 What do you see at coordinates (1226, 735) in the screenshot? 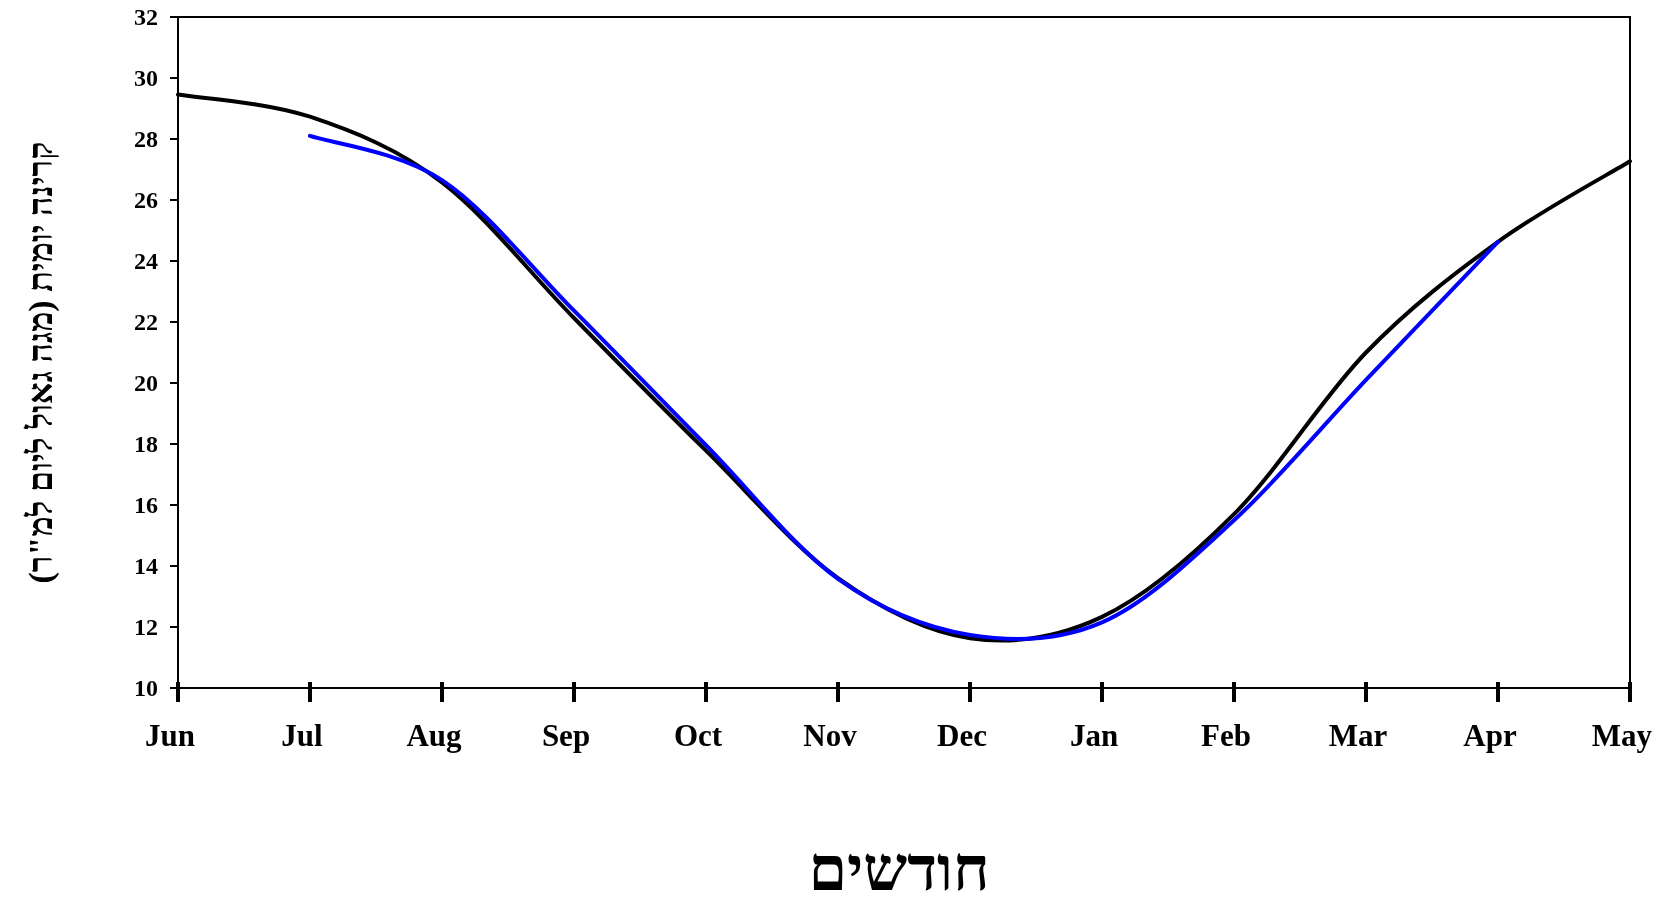
I see `x-tick-label: Feb` at bounding box center [1226, 735].